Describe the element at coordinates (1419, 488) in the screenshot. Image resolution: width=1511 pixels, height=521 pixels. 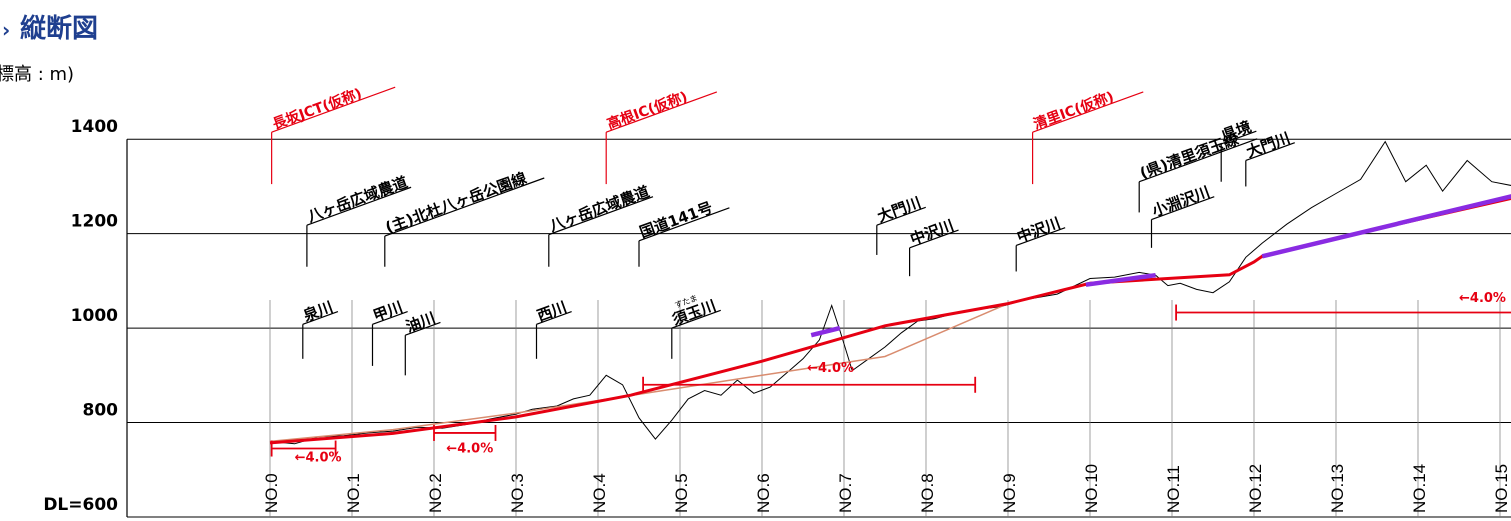
I see `x-tick-label: NO.14` at that location.